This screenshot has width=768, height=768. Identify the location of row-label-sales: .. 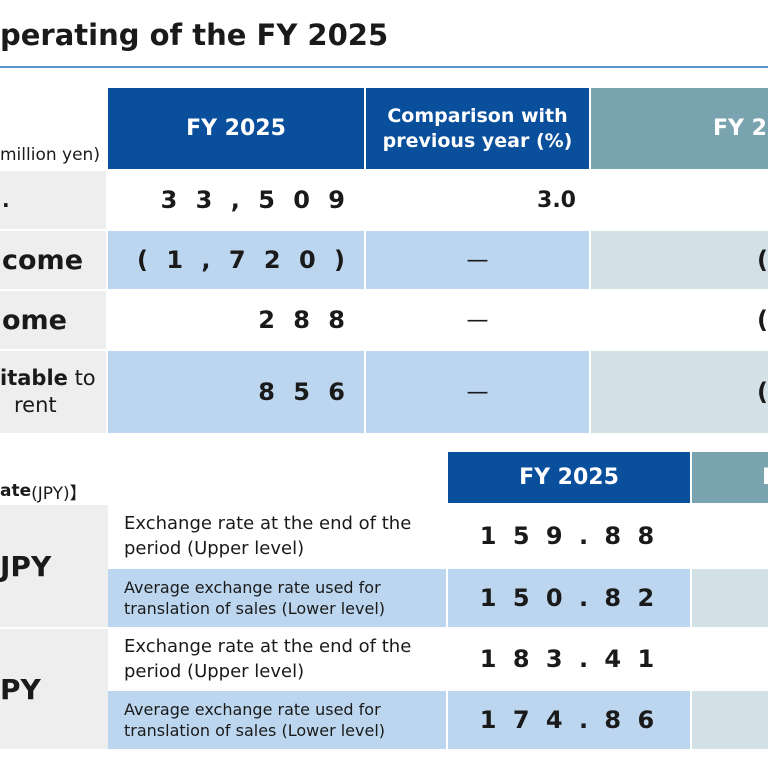
(53, 200).